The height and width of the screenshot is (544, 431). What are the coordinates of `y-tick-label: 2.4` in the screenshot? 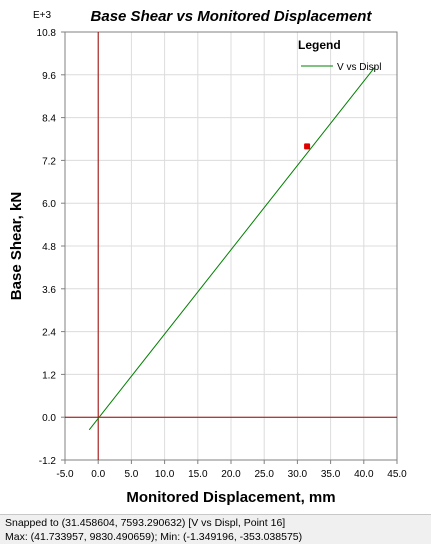 It's located at (49, 333).